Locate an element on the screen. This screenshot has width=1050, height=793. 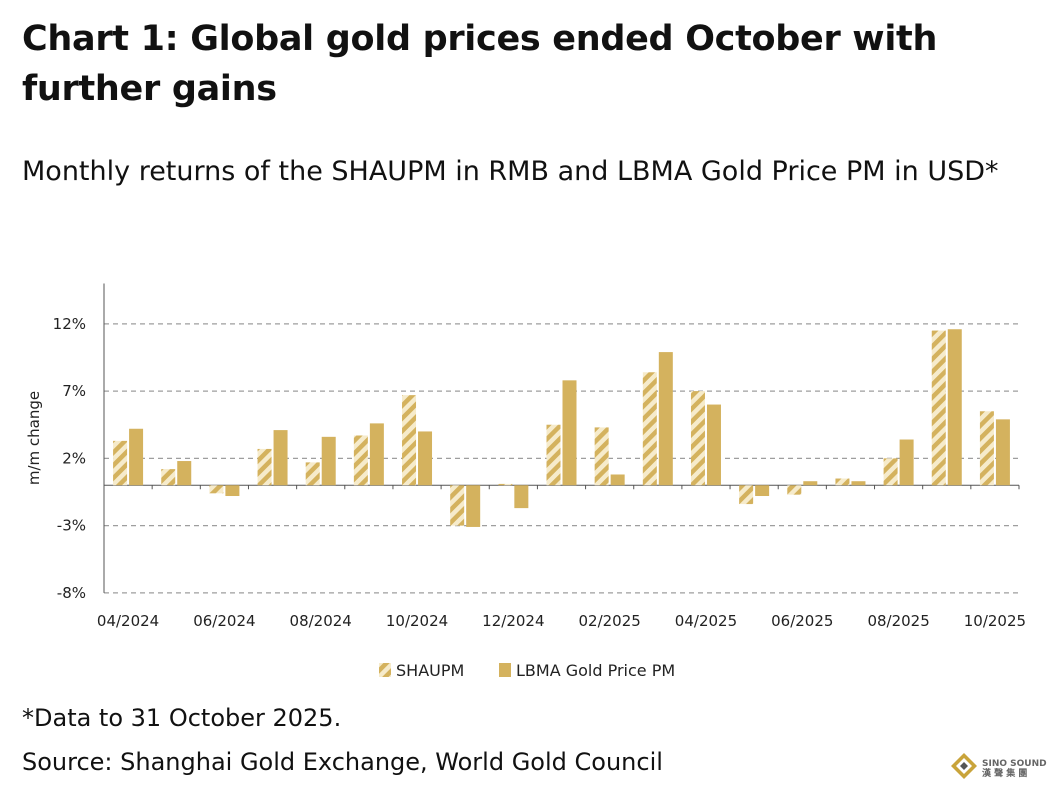
x-tick-label: 06/2024 is located at coordinates (224, 621).